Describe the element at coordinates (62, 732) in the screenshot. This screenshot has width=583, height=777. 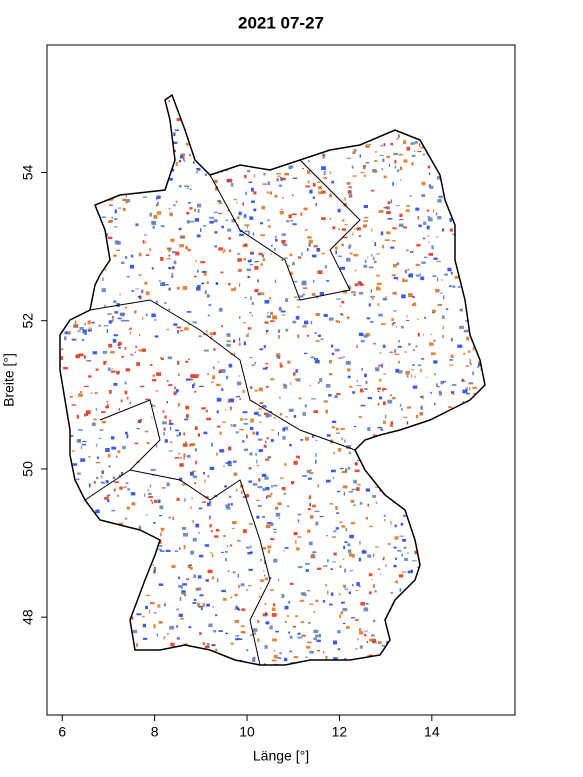
I see `x-tick-label: 6` at that location.